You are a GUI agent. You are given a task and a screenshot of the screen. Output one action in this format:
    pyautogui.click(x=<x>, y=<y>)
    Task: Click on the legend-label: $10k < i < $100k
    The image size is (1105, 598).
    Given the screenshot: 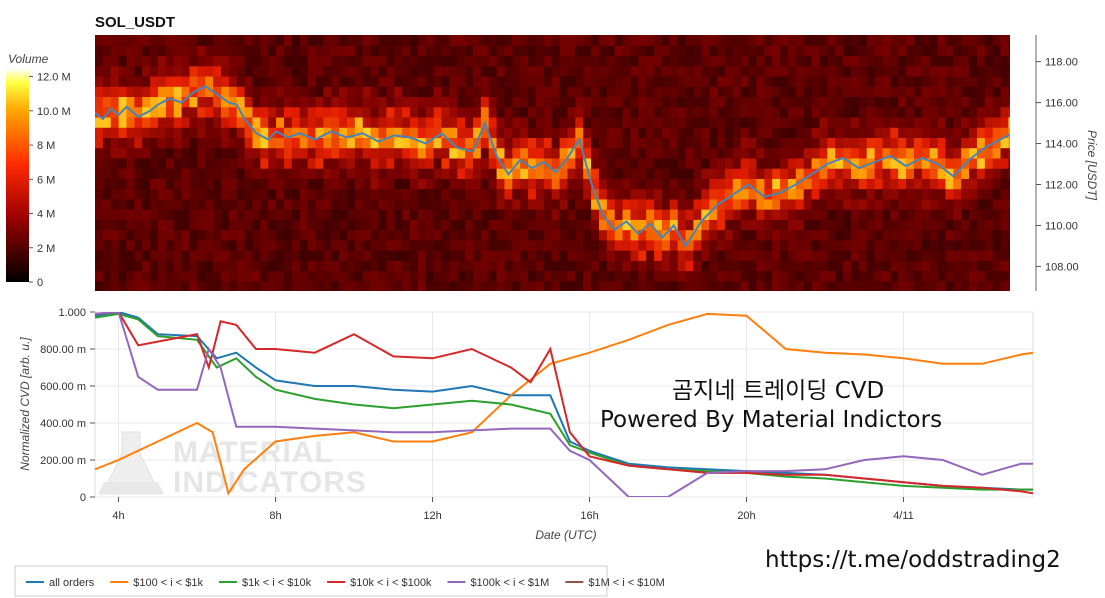 What is the action you would take?
    pyautogui.click(x=391, y=583)
    